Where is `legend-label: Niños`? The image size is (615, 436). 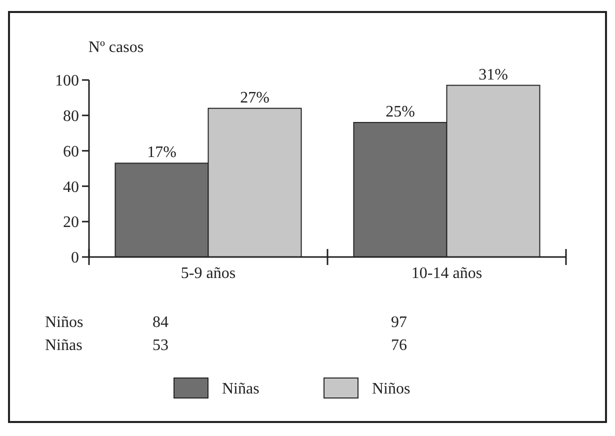
legend-label: Niños is located at coordinates (391, 389).